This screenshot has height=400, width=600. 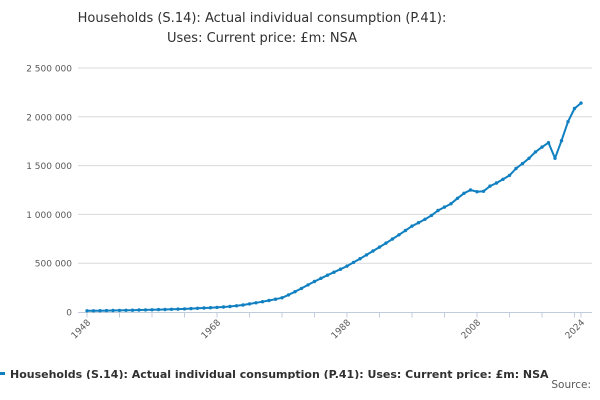 I want to click on source-label: Source:, so click(x=571, y=385).